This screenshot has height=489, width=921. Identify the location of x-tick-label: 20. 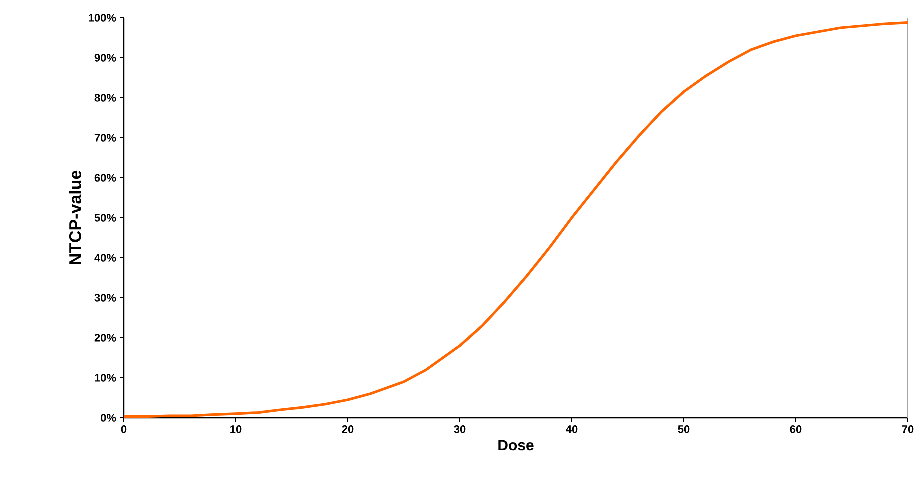
(348, 430).